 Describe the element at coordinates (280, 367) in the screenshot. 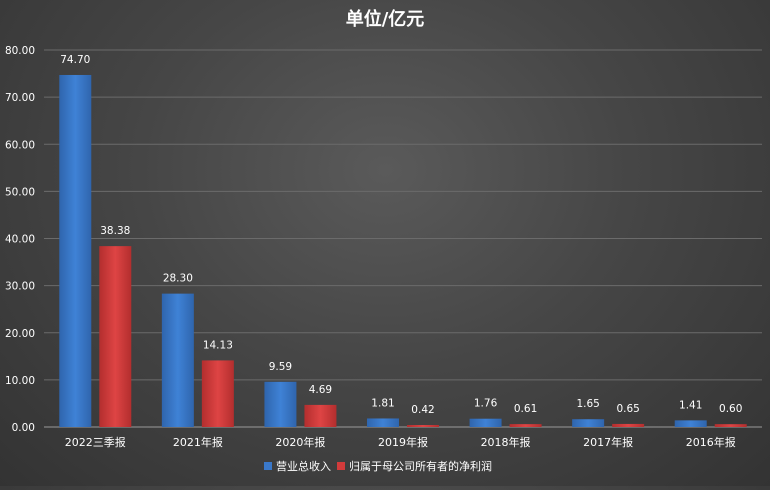

I see `data-label: 9.59` at that location.